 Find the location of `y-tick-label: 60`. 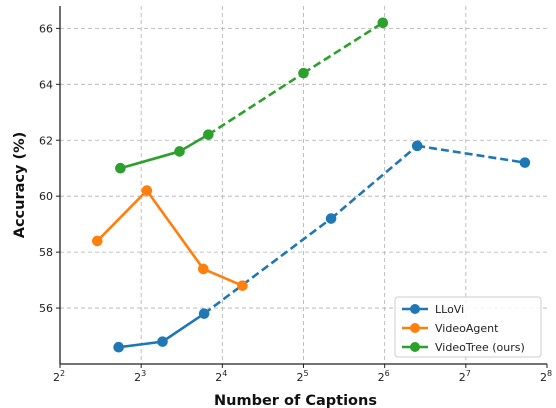

y-tick-label: 60 is located at coordinates (46, 196).